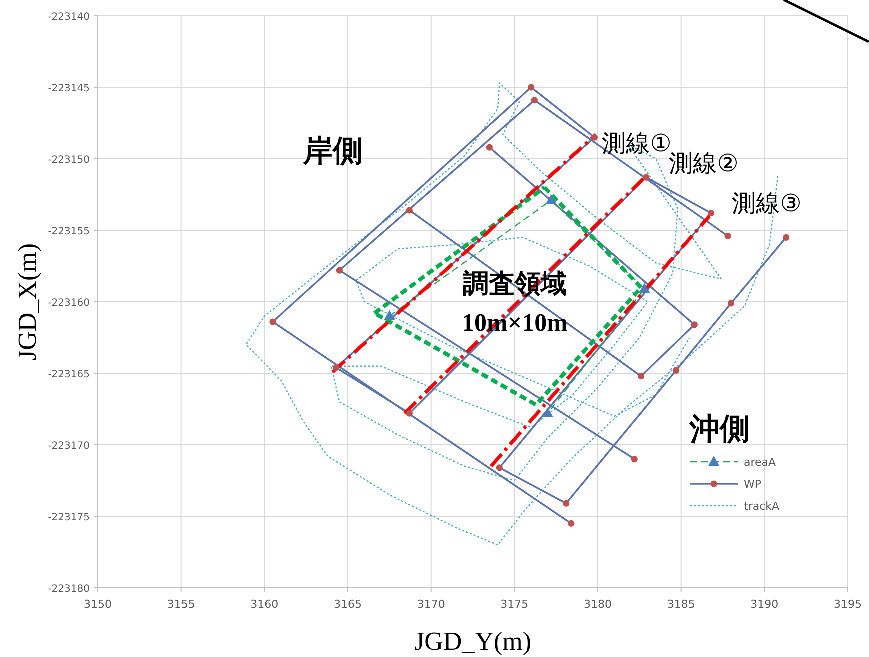 This screenshot has height=657, width=869. I want to click on x-tick-label: 3155, so click(181, 604).